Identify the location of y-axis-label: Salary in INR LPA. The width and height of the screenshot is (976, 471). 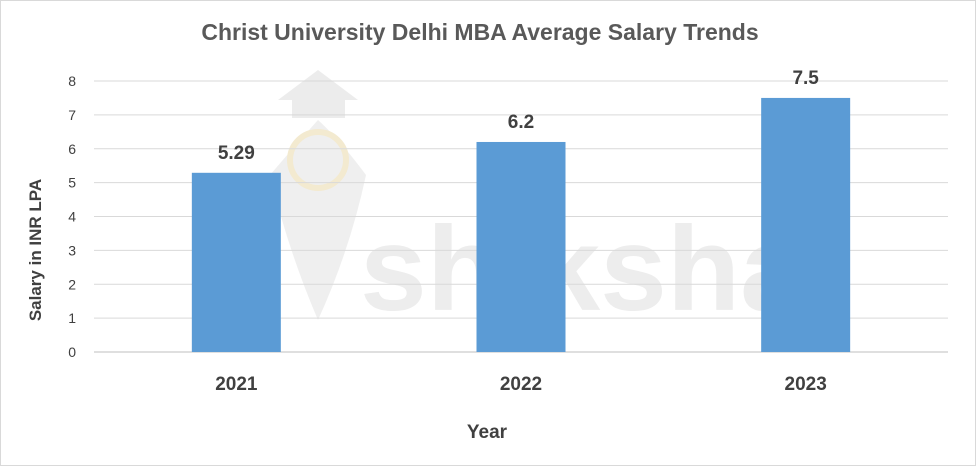
(35, 250).